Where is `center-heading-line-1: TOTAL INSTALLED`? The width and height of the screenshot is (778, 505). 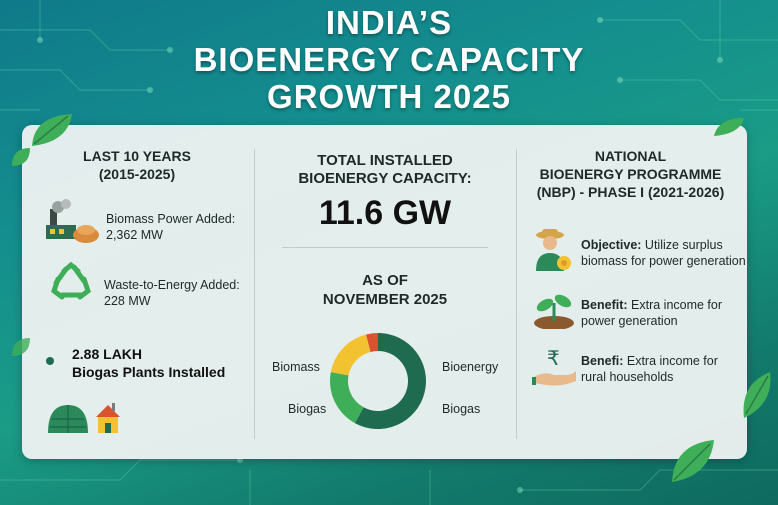
center-heading-line-1: TOTAL INSTALLED is located at coordinates (385, 160).